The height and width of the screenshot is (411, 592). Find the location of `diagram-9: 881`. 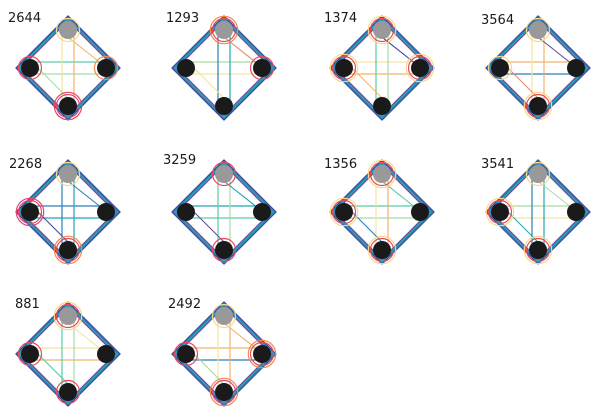

diagram-9: 881 is located at coordinates (68, 352).